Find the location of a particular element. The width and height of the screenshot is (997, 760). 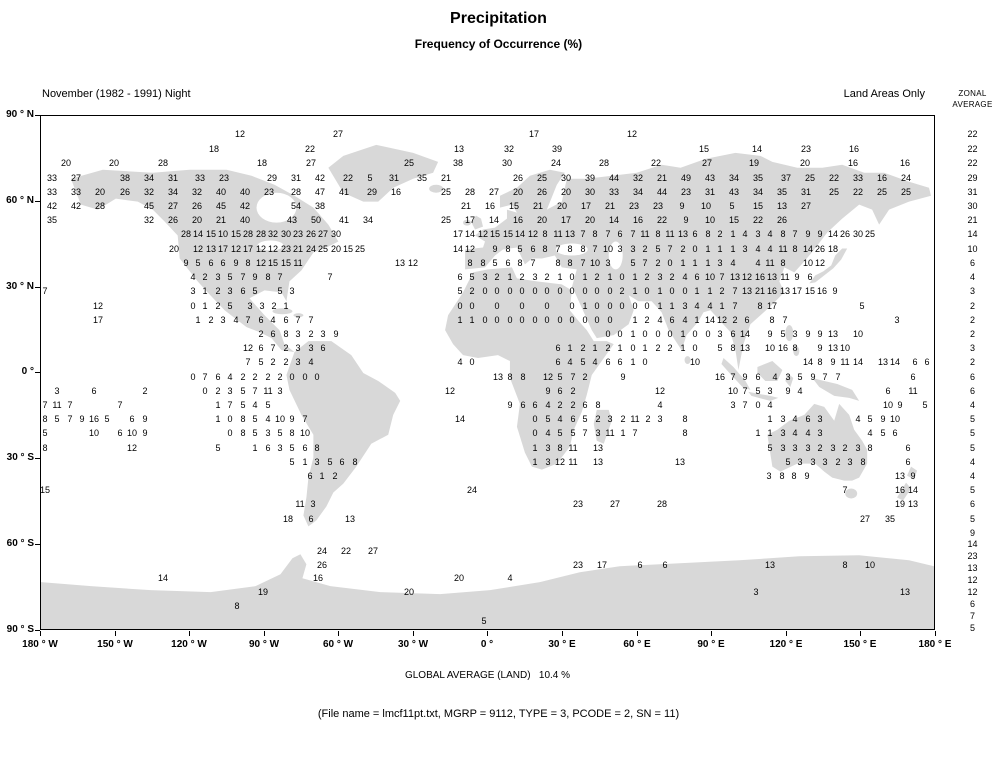

map-value: 27 is located at coordinates (338, 134).